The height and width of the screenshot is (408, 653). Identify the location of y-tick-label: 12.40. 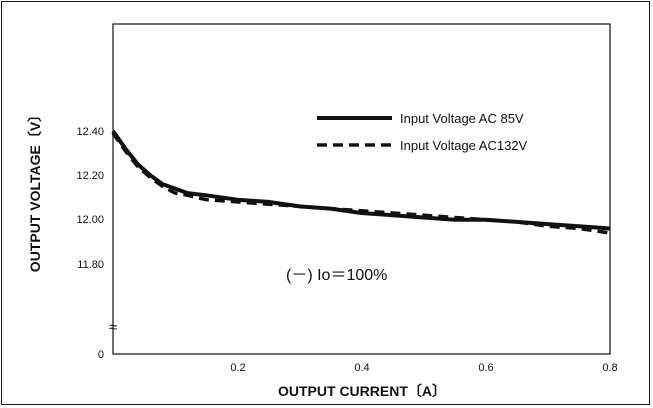
(90, 132).